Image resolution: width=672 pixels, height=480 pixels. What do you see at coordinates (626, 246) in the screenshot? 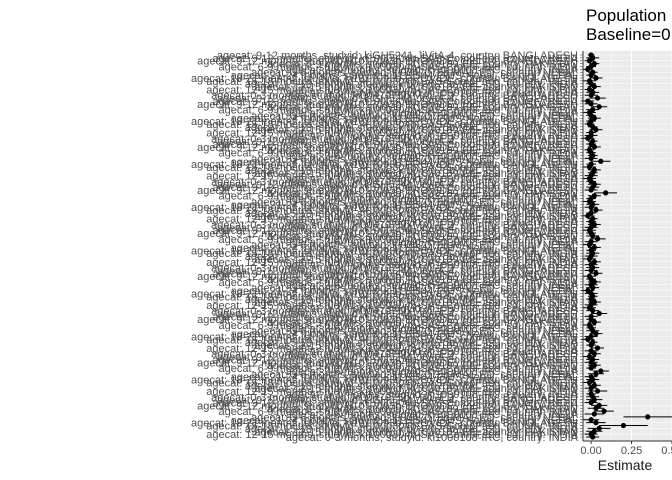
I see `estimates-layer` at bounding box center [626, 246].